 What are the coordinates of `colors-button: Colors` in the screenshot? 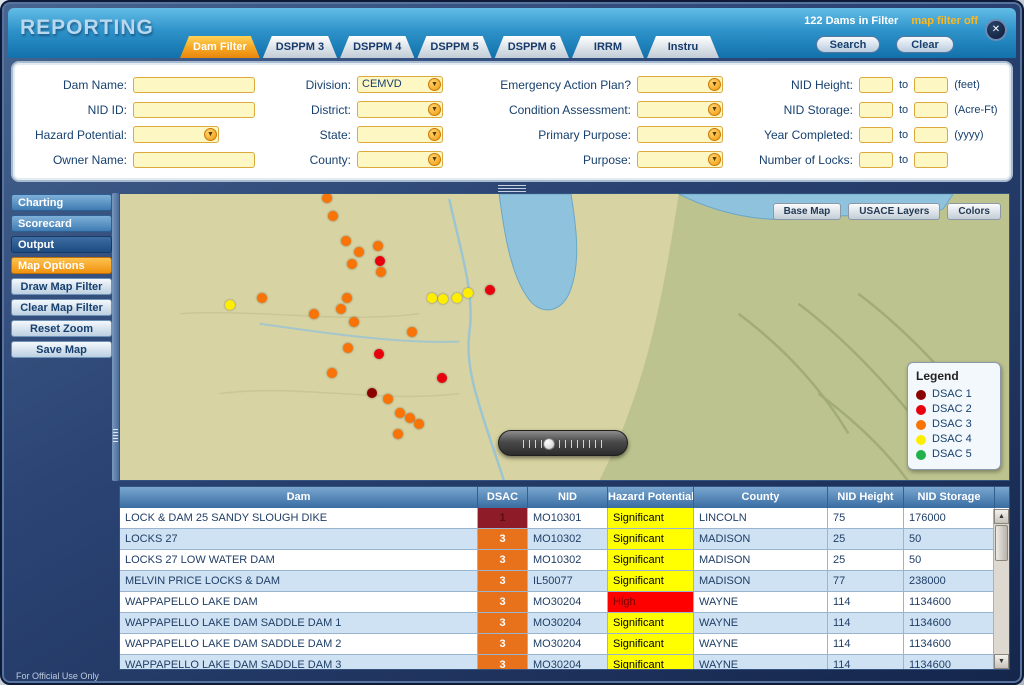 It's located at (974, 211).